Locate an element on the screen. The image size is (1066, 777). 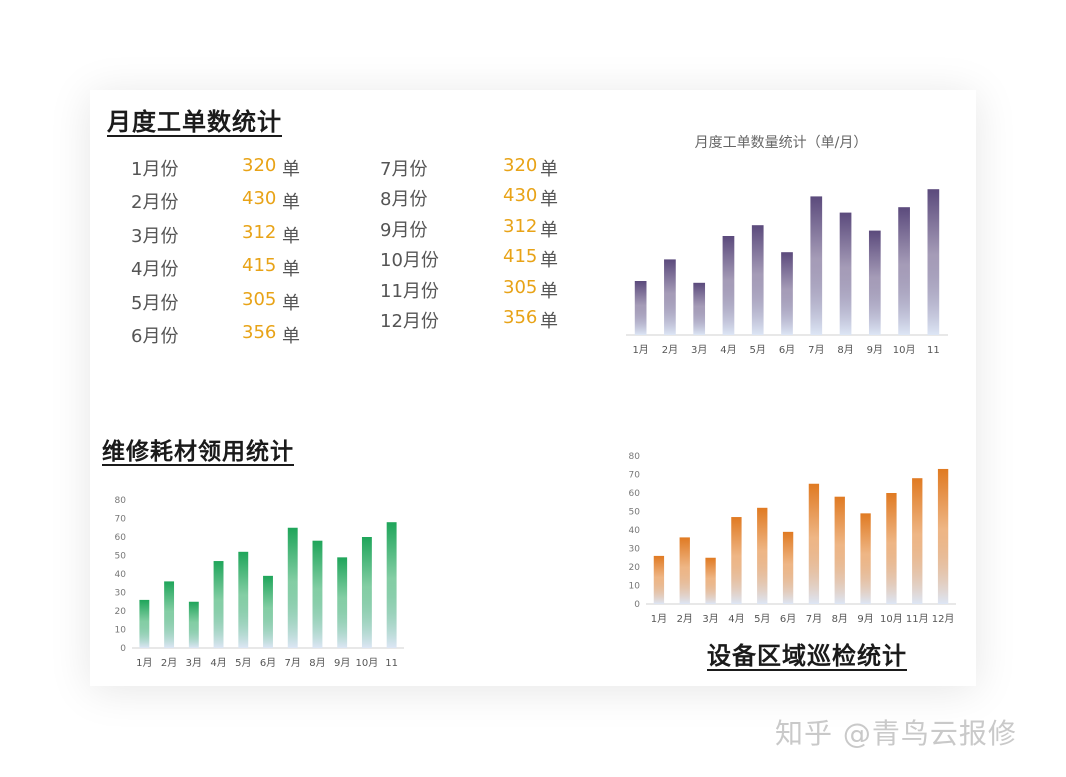
month-label: 8月份 is located at coordinates (404, 200).